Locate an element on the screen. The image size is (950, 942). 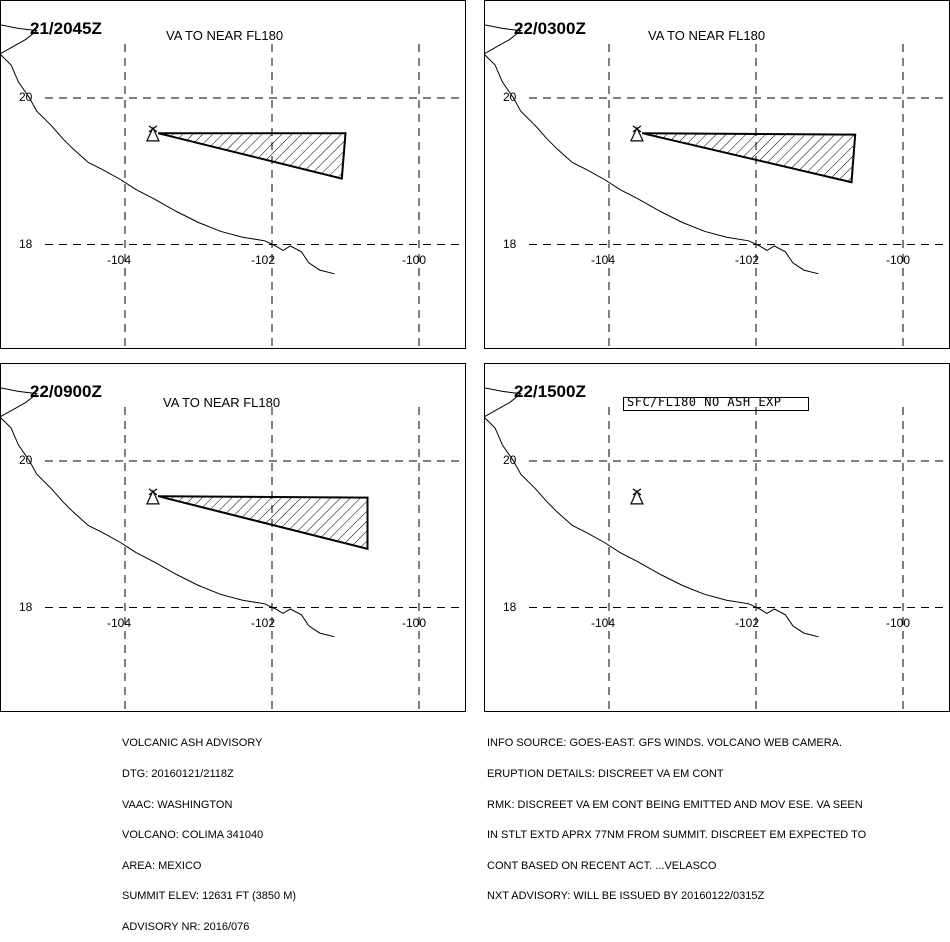
panel-flight-level: SFC/FL180 NO ASH EXP is located at coordinates (704, 402).